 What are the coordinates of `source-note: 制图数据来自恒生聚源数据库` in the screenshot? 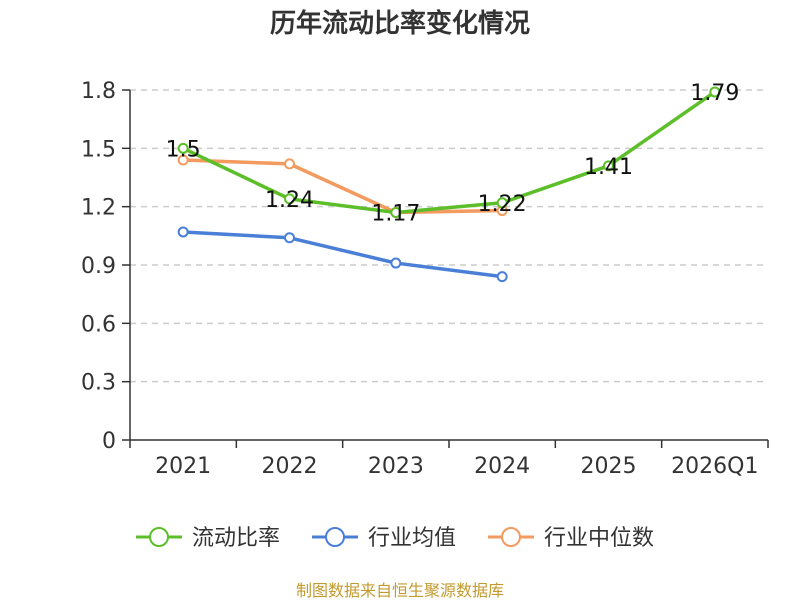 It's located at (400, 590).